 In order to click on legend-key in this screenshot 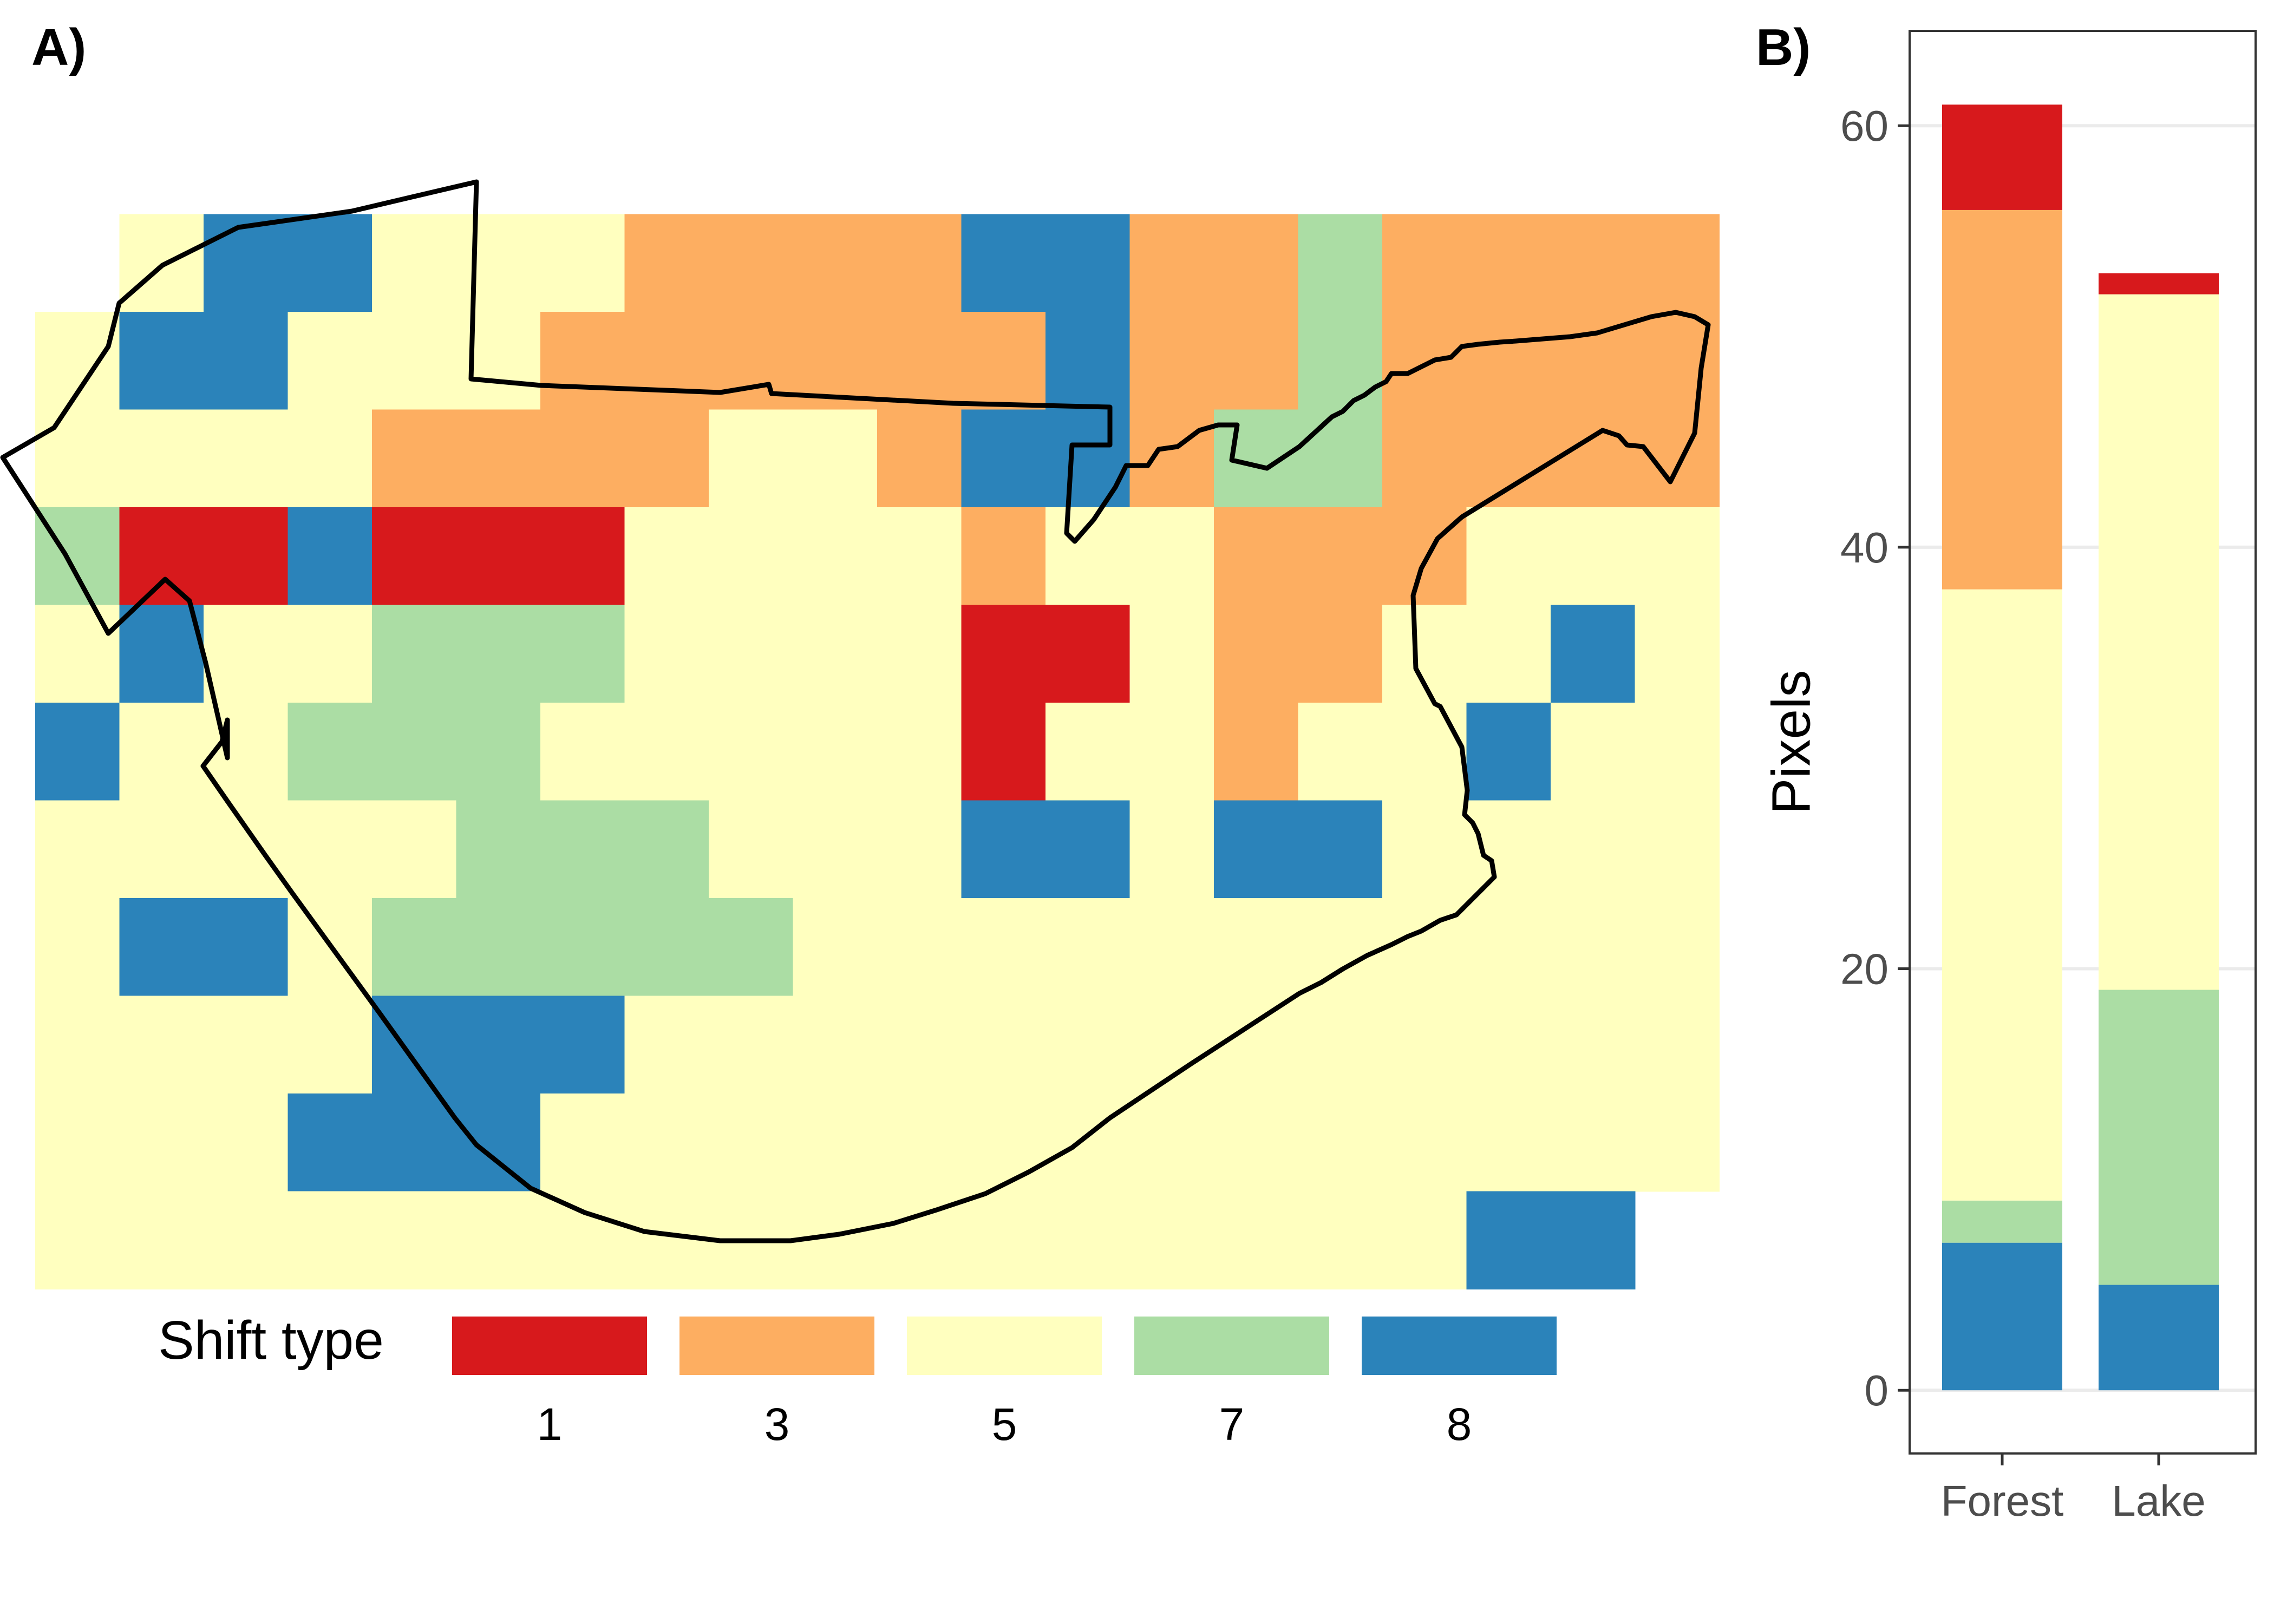, I will do `click(550, 1346)`.